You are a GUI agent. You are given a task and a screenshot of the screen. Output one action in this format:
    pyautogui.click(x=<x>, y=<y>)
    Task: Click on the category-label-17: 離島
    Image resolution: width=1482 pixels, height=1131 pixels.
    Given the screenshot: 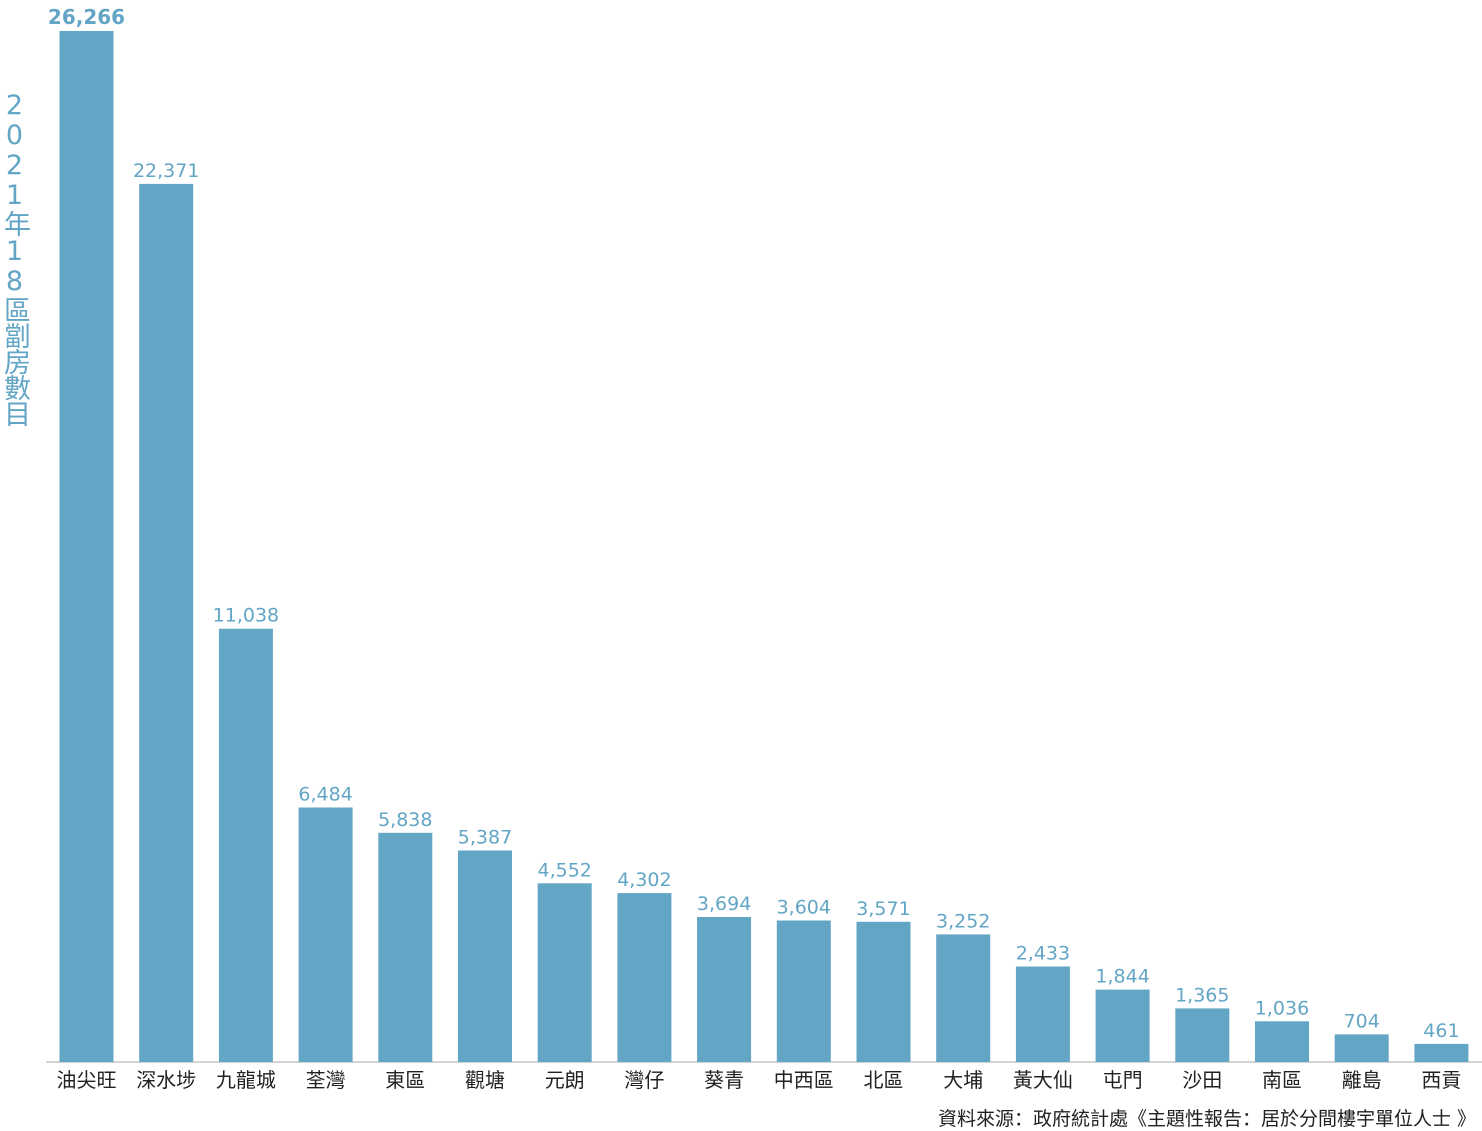 What is the action you would take?
    pyautogui.click(x=1362, y=1080)
    